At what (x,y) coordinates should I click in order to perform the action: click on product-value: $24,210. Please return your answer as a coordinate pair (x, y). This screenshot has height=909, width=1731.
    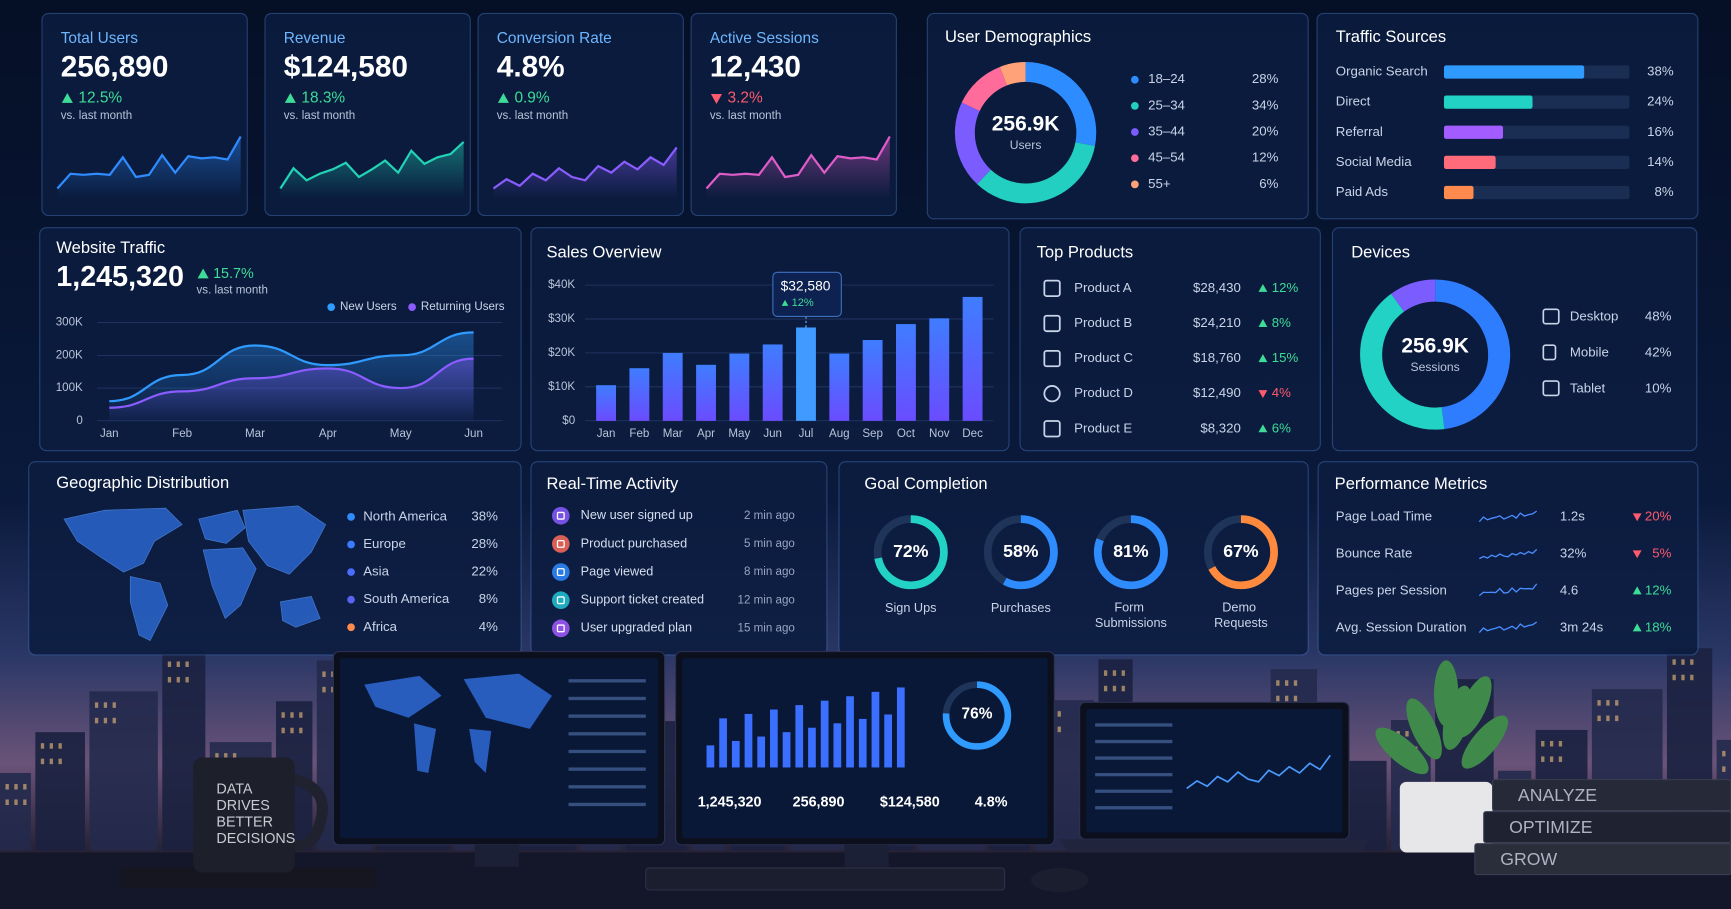
    Looking at the image, I should click on (1217, 322).